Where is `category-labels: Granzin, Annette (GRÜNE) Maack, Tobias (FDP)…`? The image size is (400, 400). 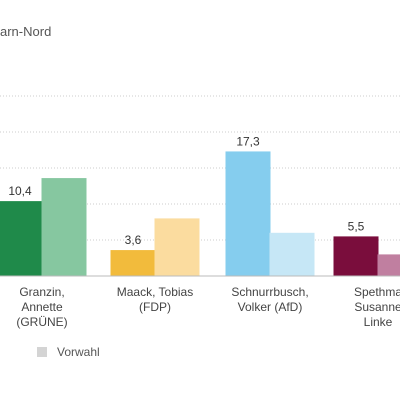
category-labels: Granzin, Annette (GRÜNE) Maack, Tobias (FDP)… is located at coordinates (208, 307).